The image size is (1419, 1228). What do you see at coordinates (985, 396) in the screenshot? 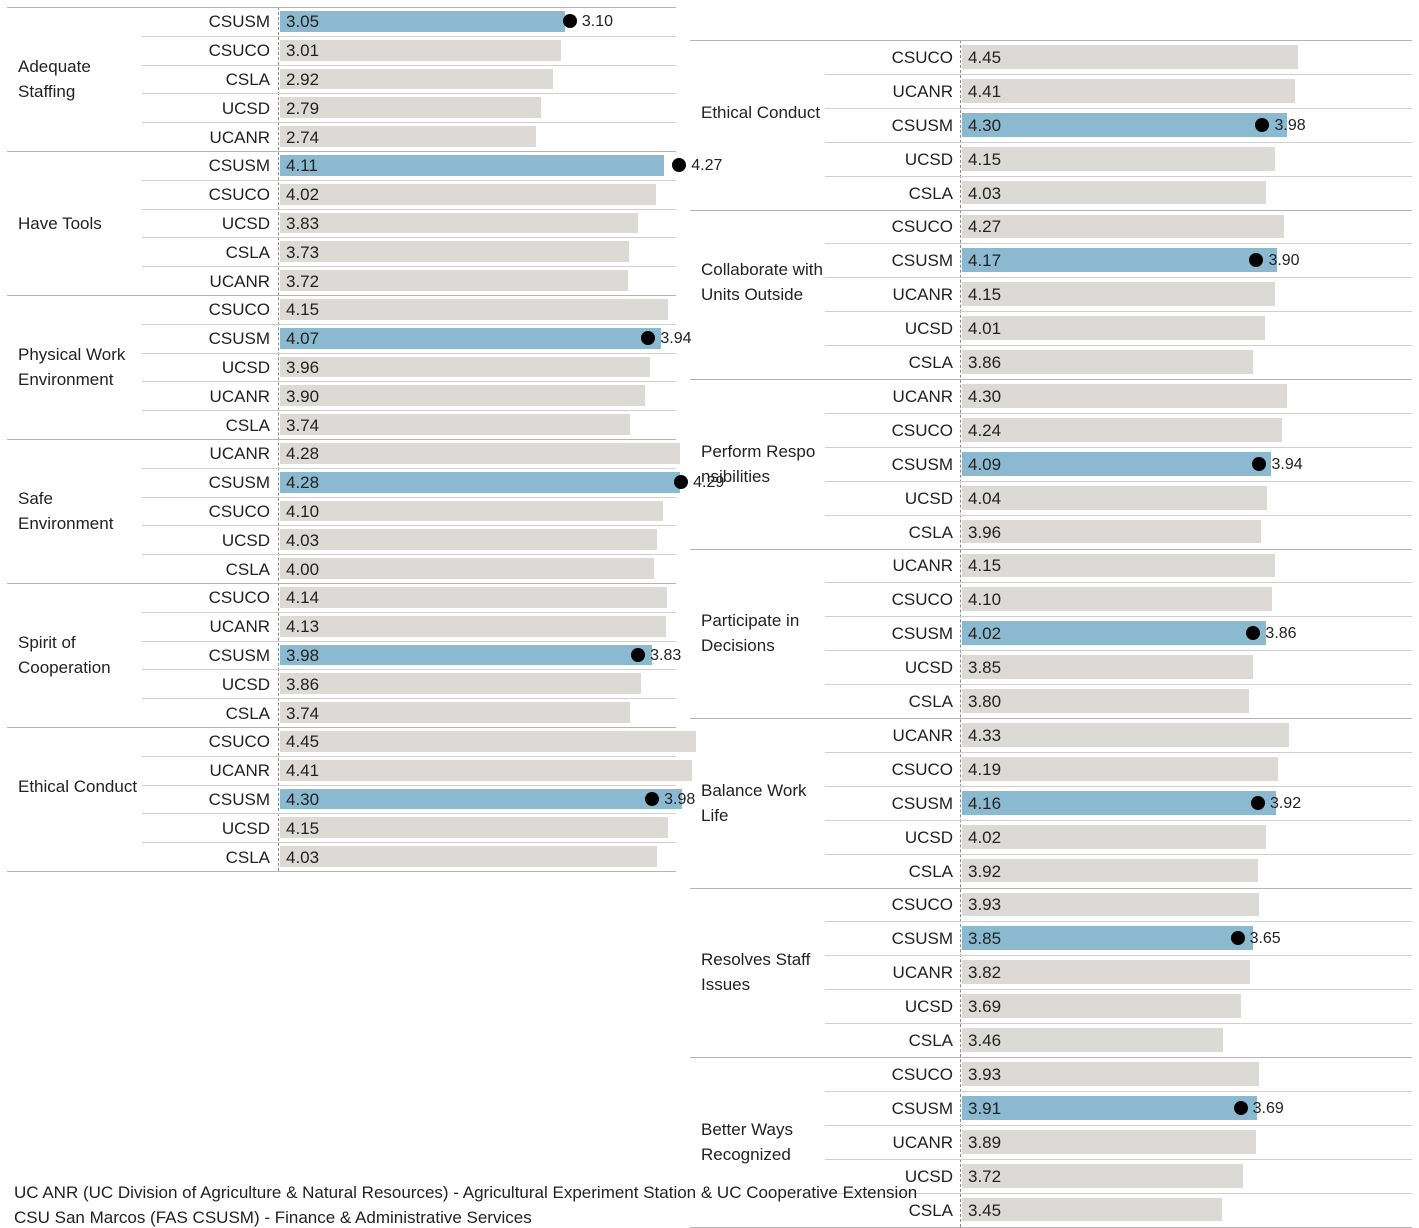
I see `value-label: 4.30` at bounding box center [985, 396].